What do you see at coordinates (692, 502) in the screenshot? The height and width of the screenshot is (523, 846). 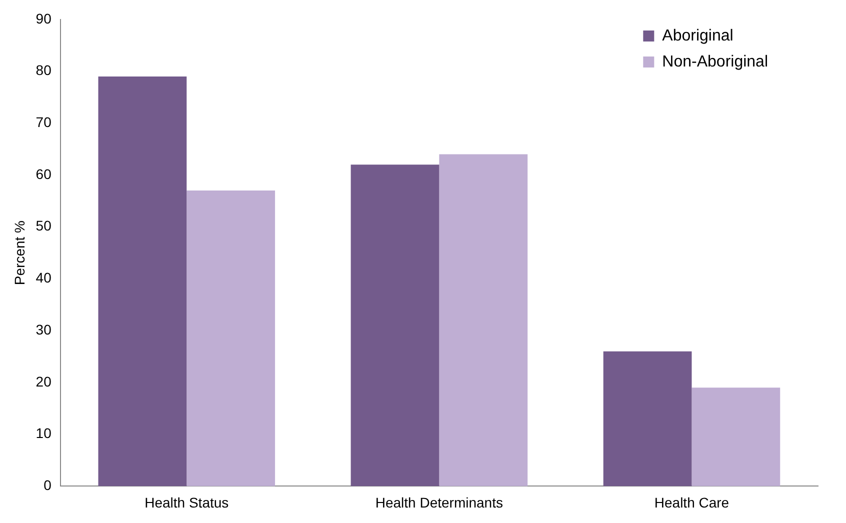 I see `x-tick-label: Health Care` at bounding box center [692, 502].